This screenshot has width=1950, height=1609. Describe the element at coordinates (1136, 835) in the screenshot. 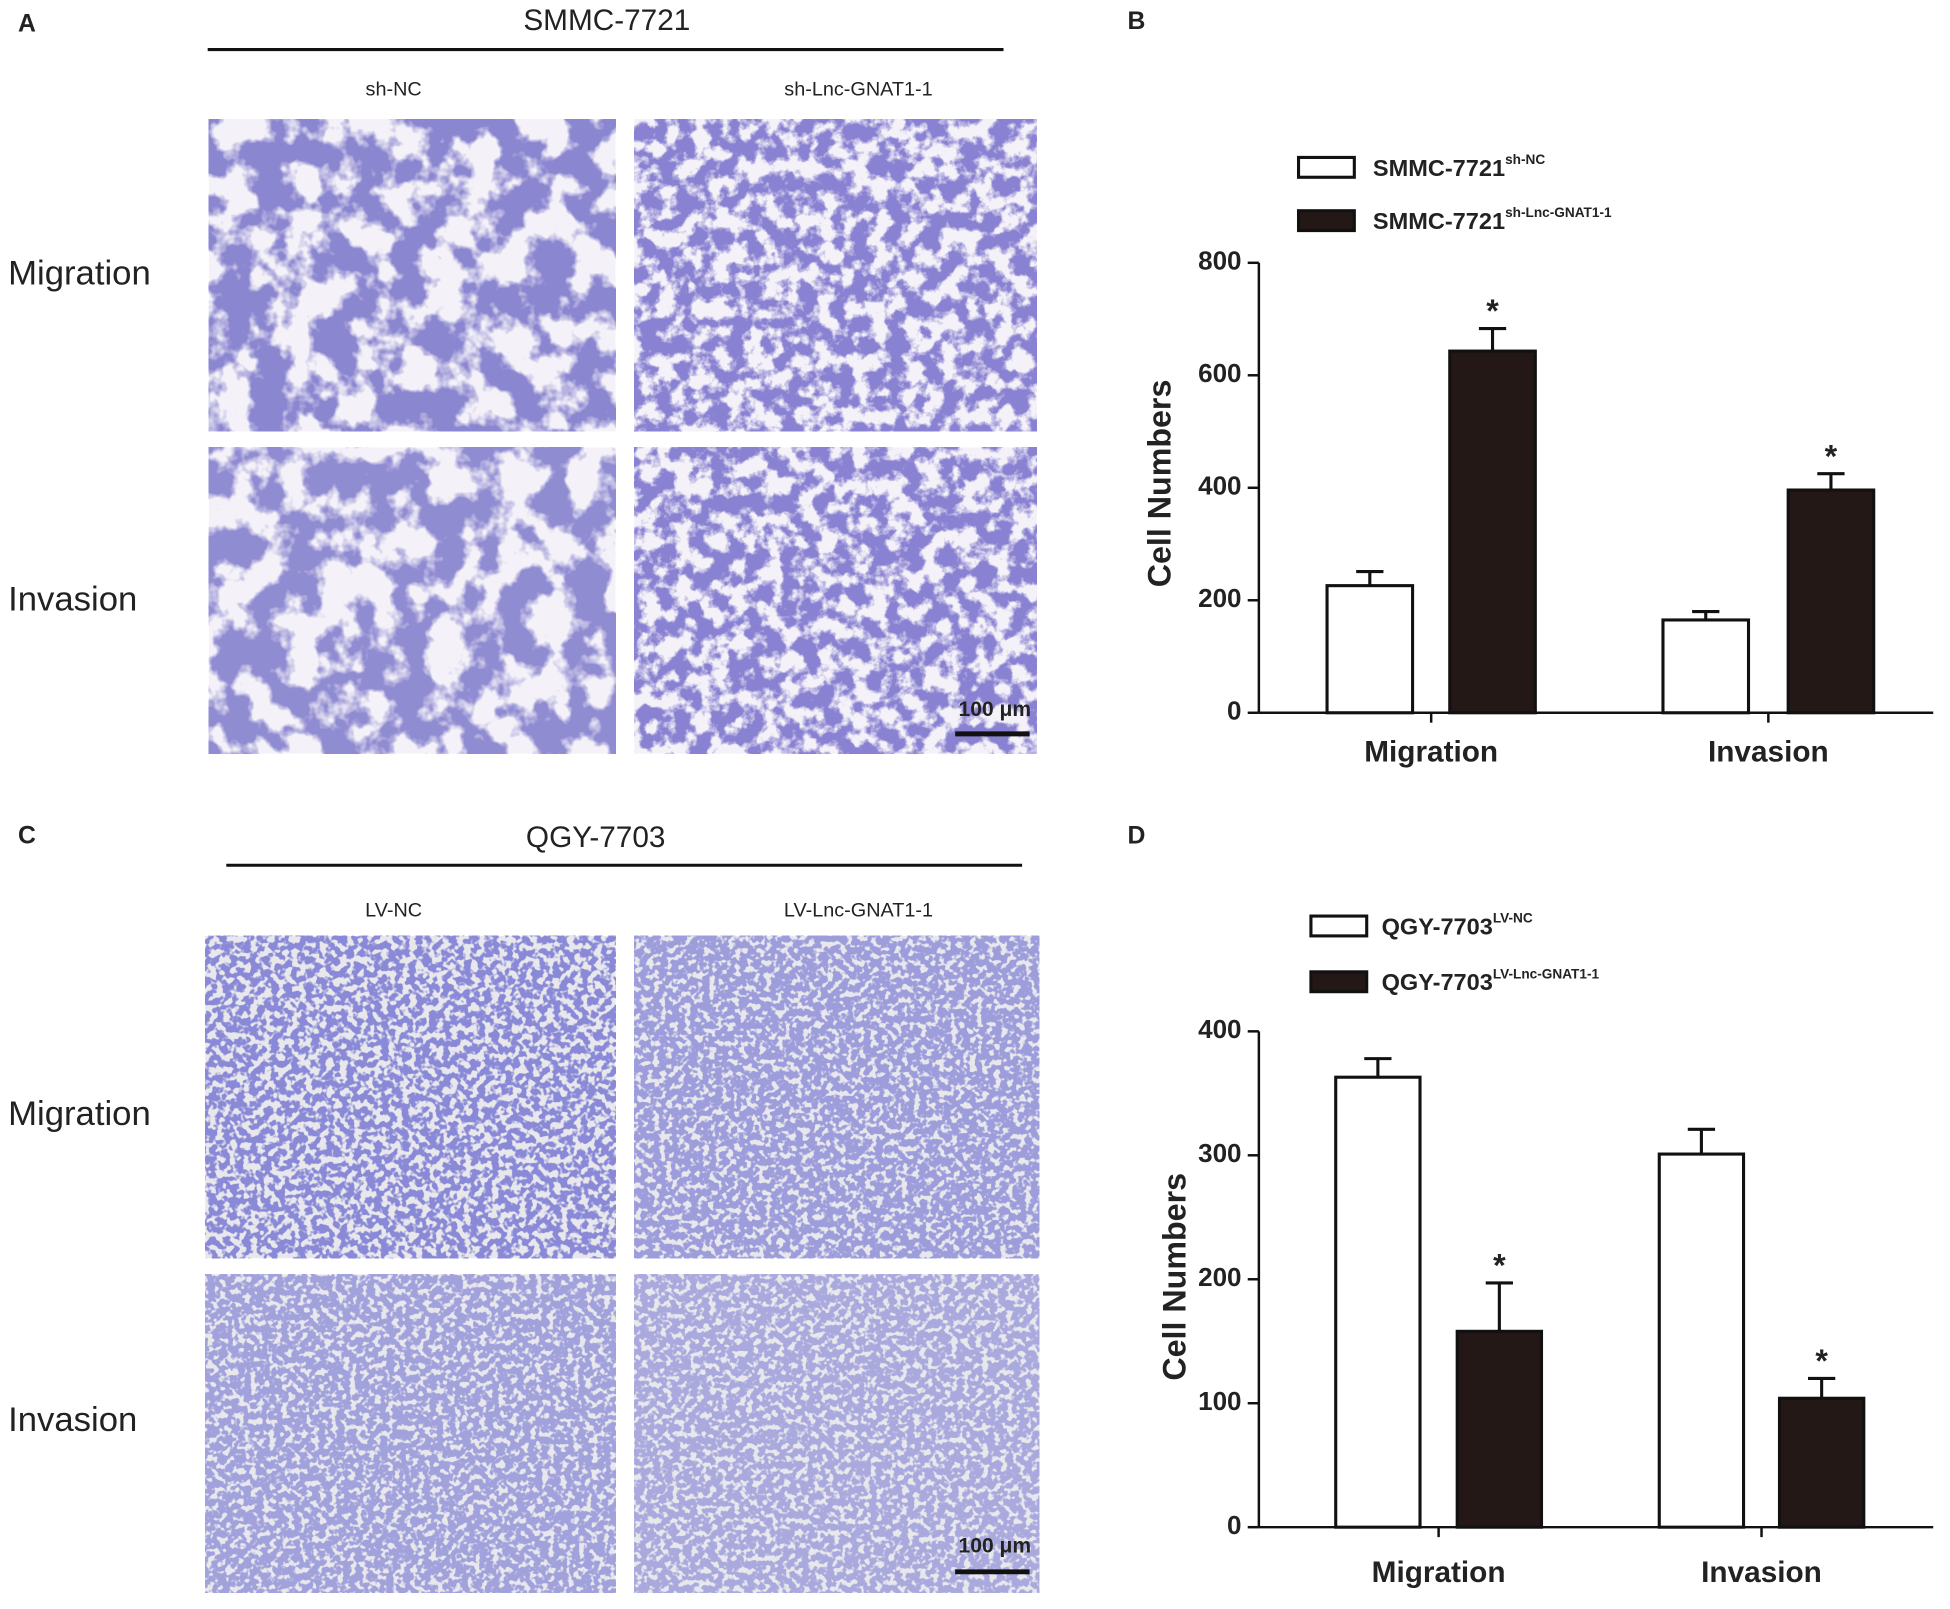

I see `panel-label: D` at that location.